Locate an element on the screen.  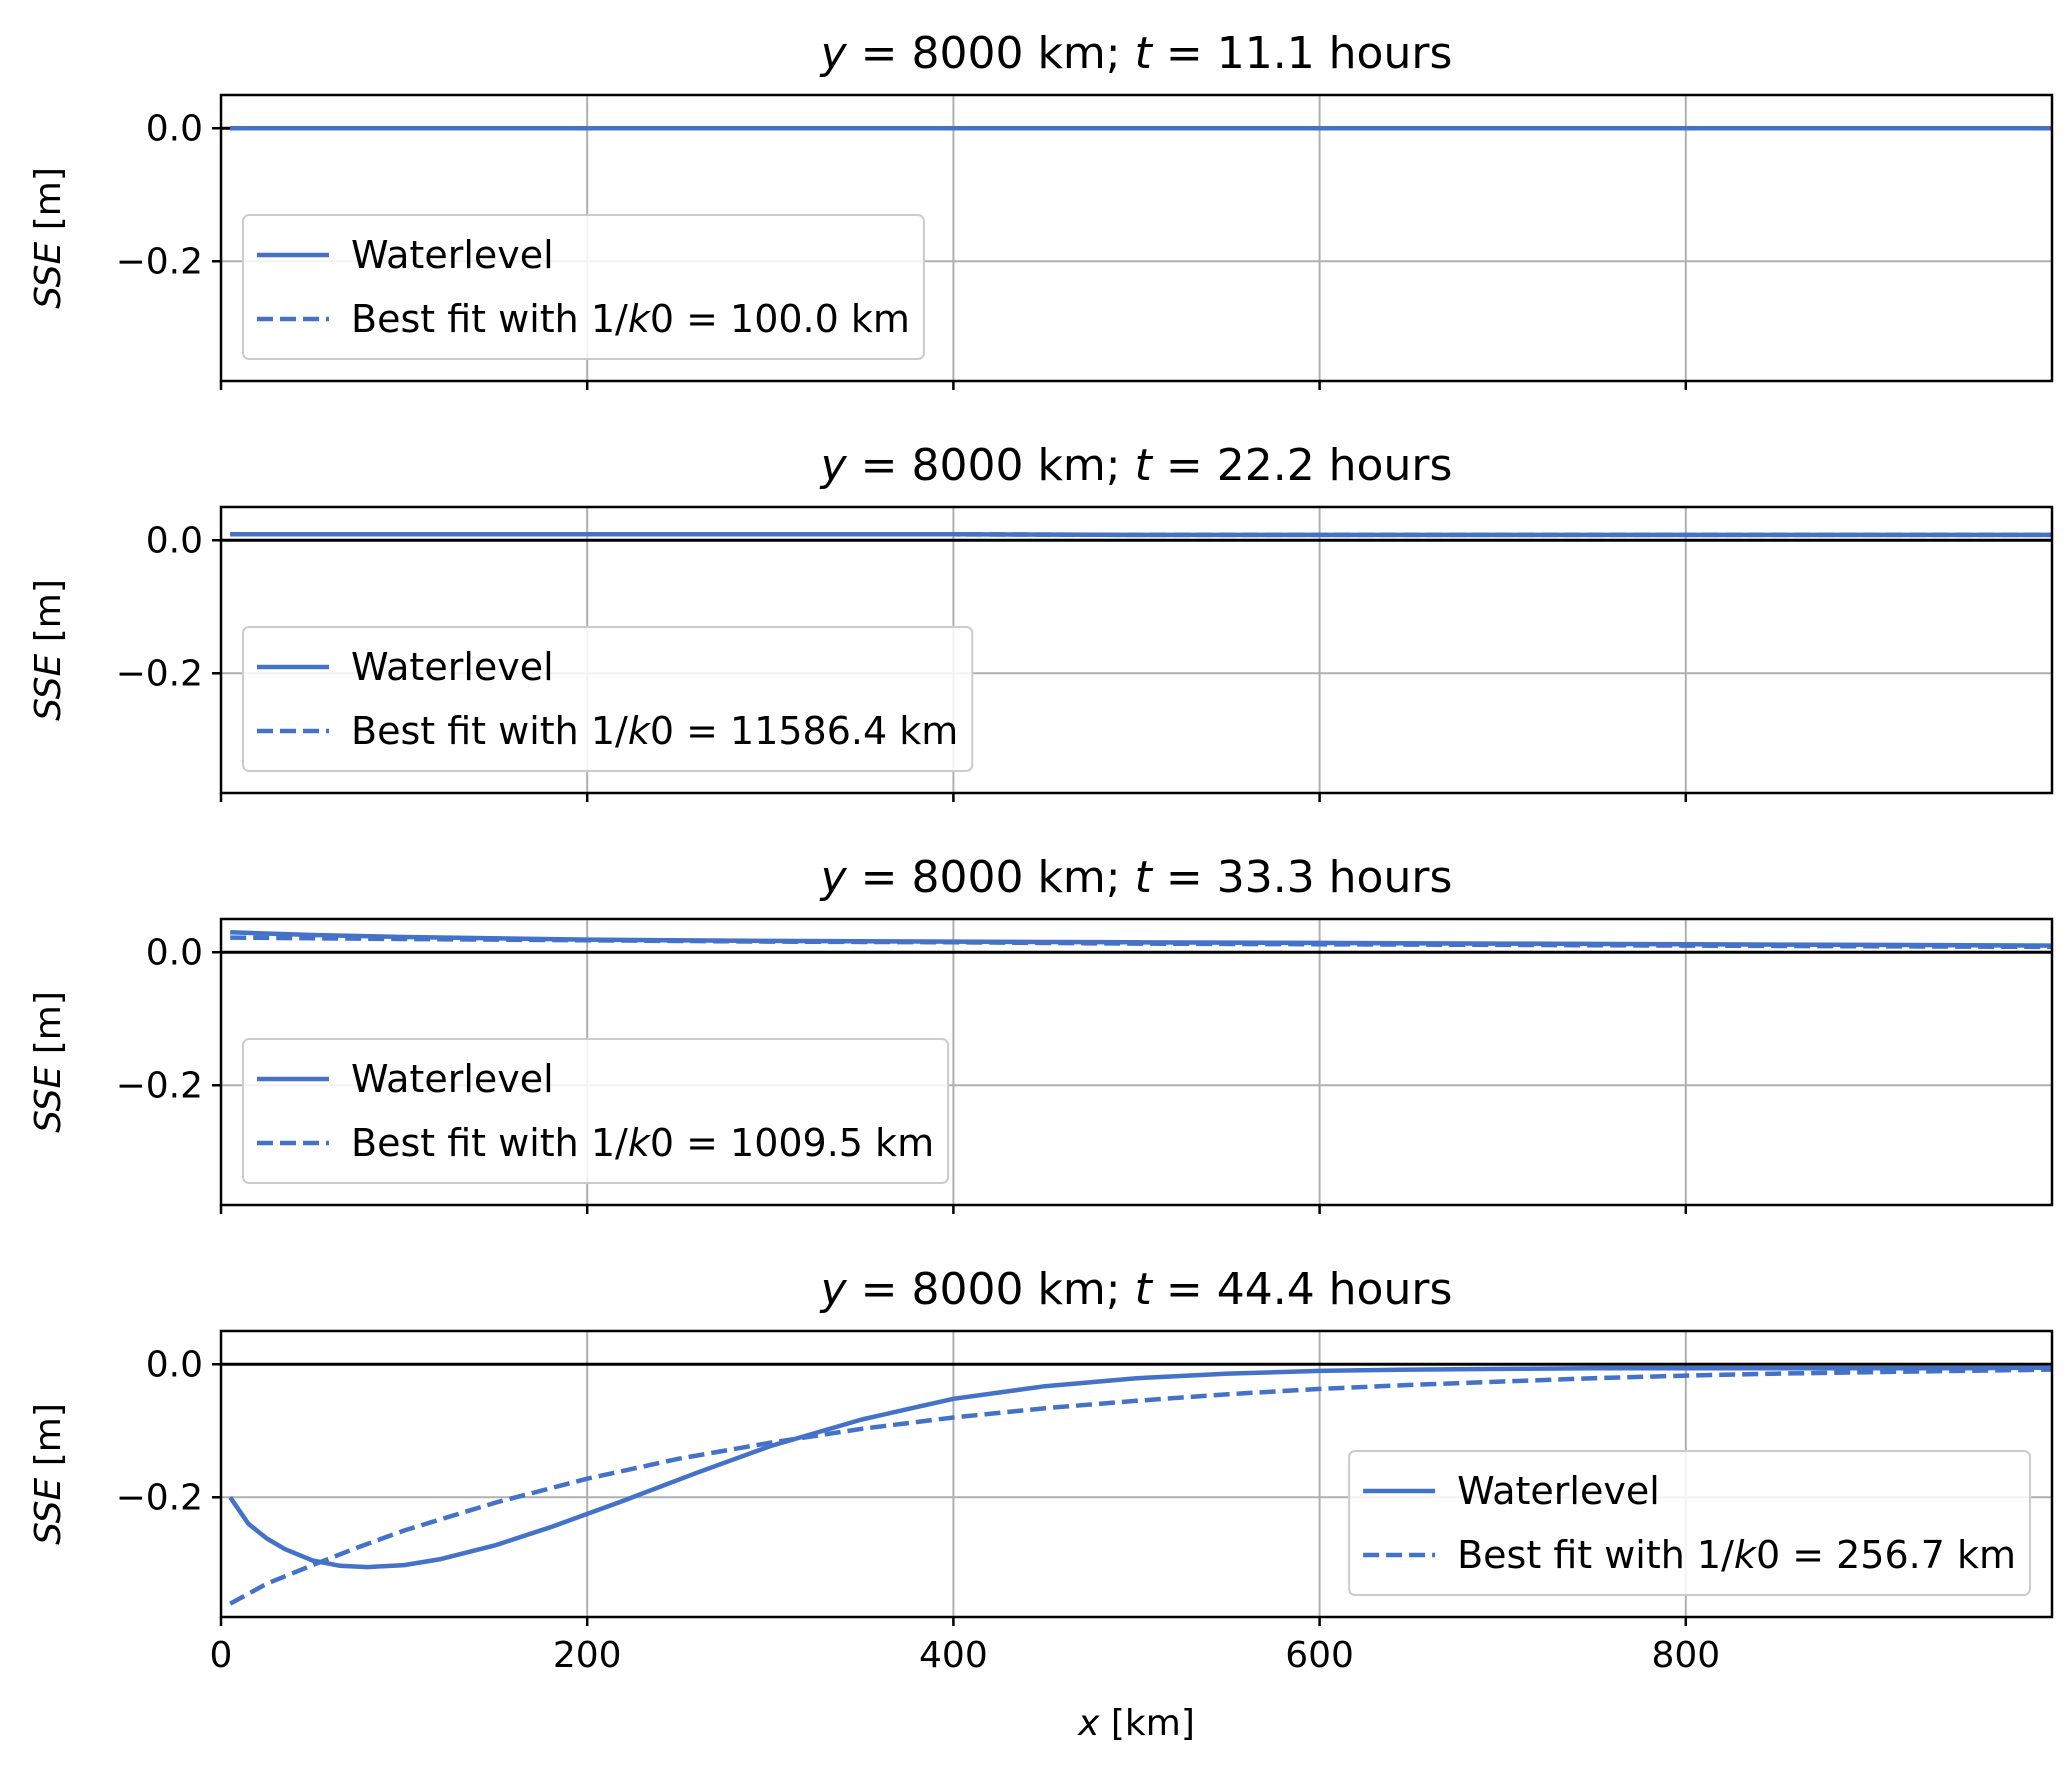
subplot-title: y = 8000 km; t = 44.4 hours is located at coordinates (1136, 1289).